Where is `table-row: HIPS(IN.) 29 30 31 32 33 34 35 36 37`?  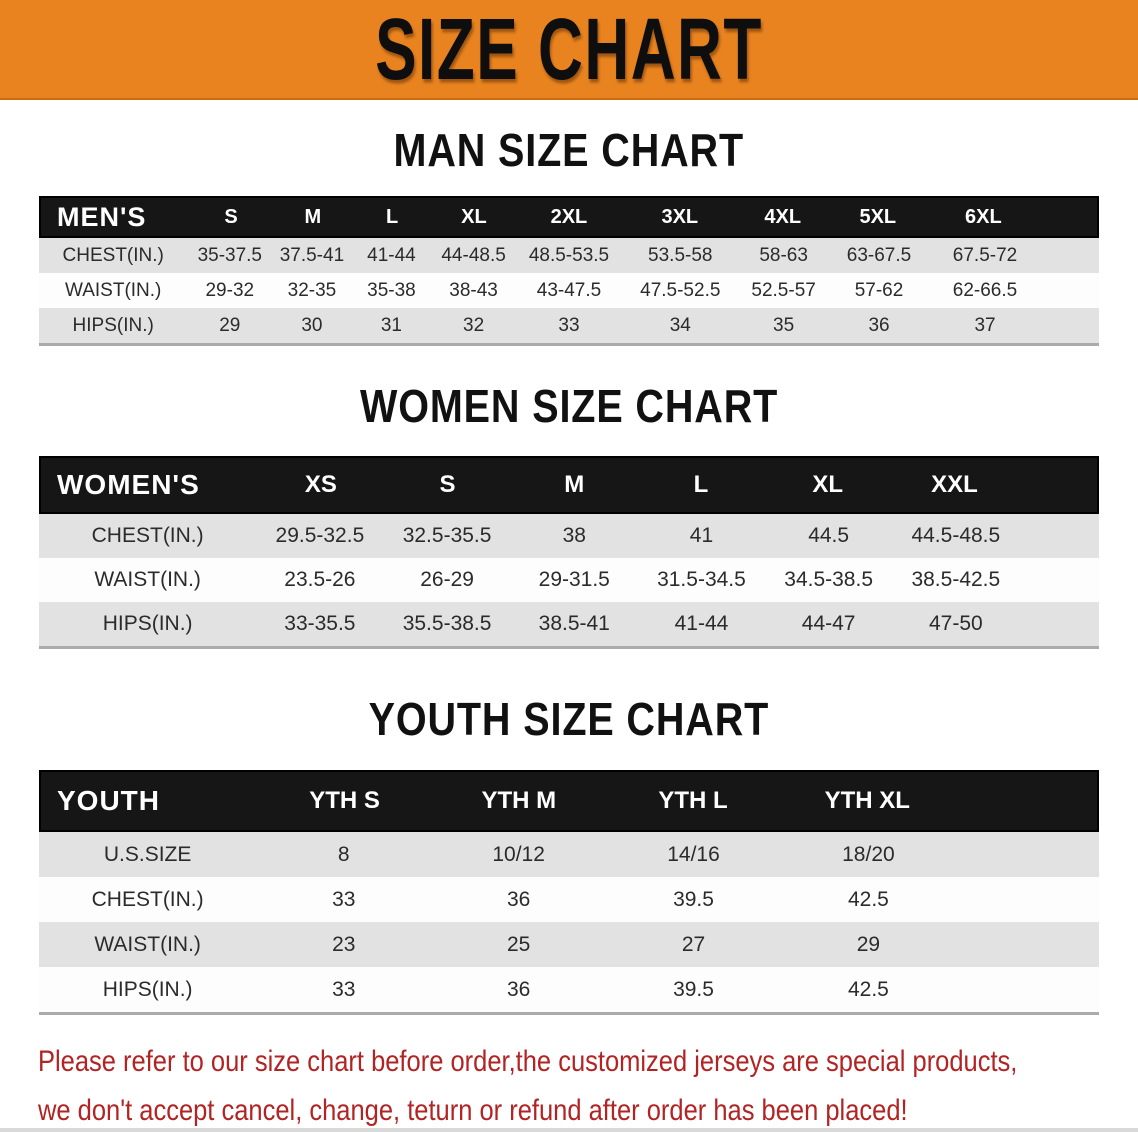
table-row: HIPS(IN.) 29 30 31 32 33 34 35 36 37 is located at coordinates (569, 325).